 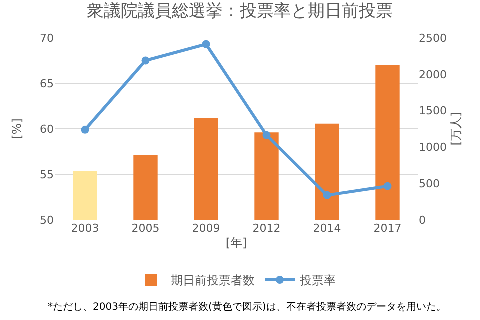 What do you see at coordinates (422, 220) in the screenshot?
I see `y2-tick-label: 0` at bounding box center [422, 220].